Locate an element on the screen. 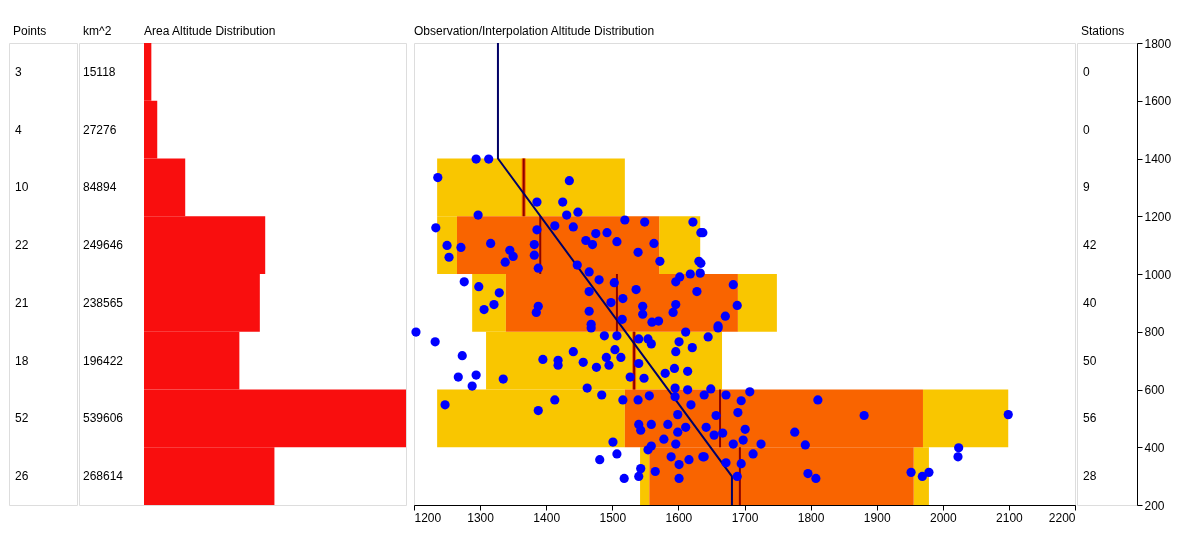 The height and width of the screenshot is (535, 1184). x-tick-label: 1700 is located at coordinates (745, 517).